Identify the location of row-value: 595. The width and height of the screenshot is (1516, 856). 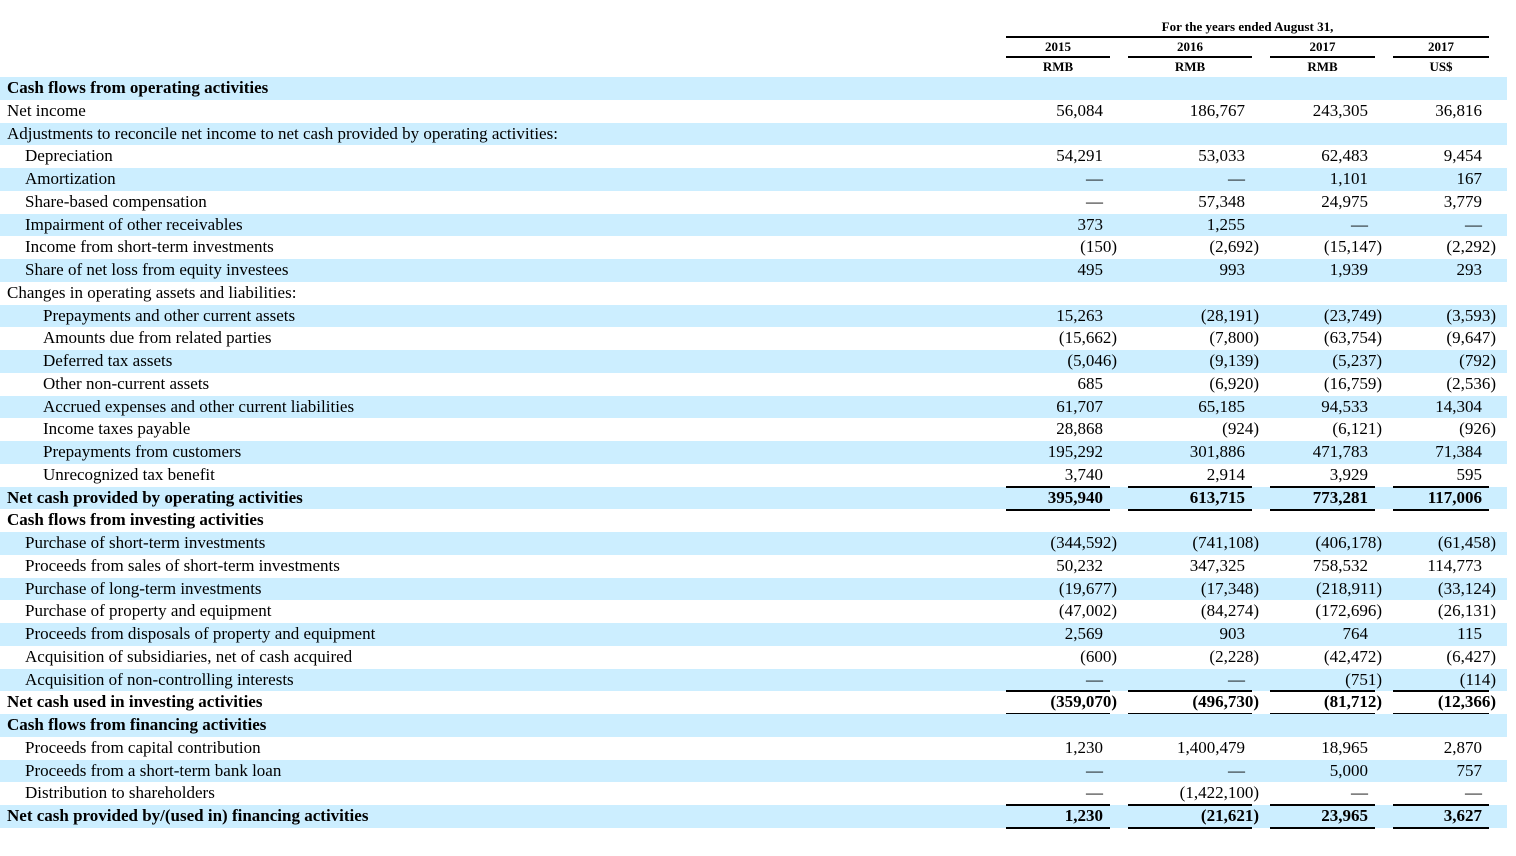
(1469, 474).